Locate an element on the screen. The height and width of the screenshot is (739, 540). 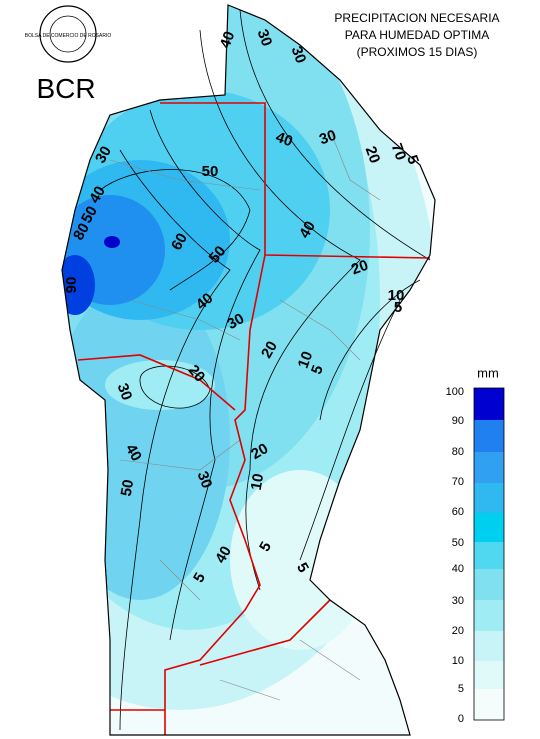
logo: BOLSA DE COMERCIO DE ROSARIO BCR is located at coordinates (68, 54).